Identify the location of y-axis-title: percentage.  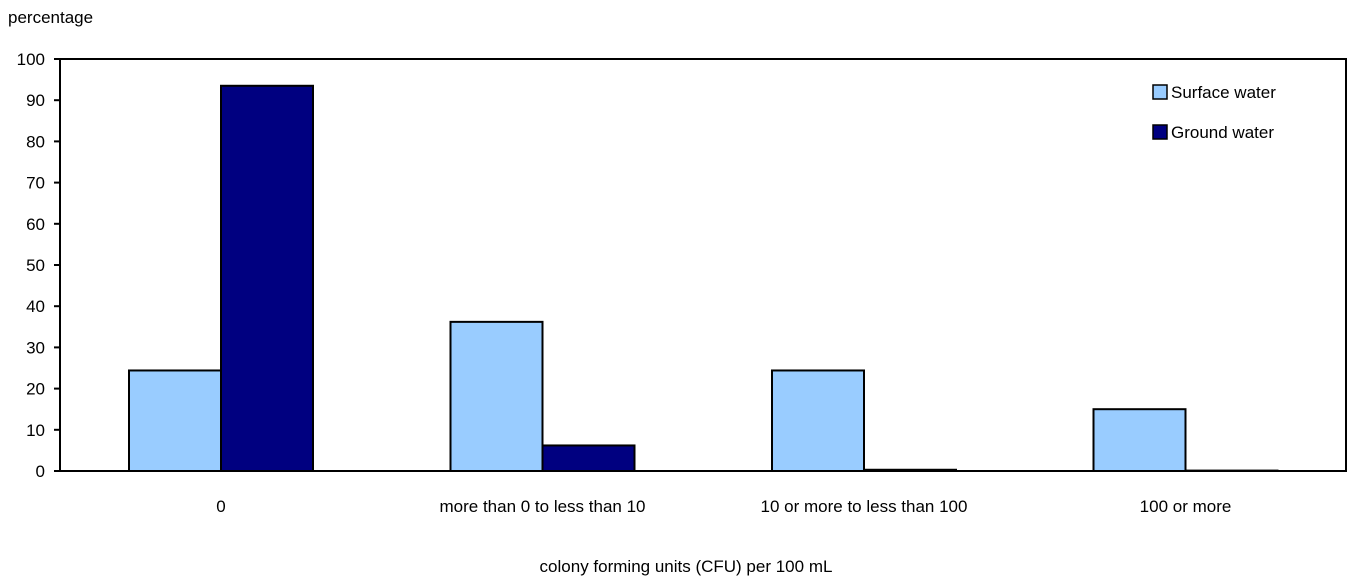
(50, 17).